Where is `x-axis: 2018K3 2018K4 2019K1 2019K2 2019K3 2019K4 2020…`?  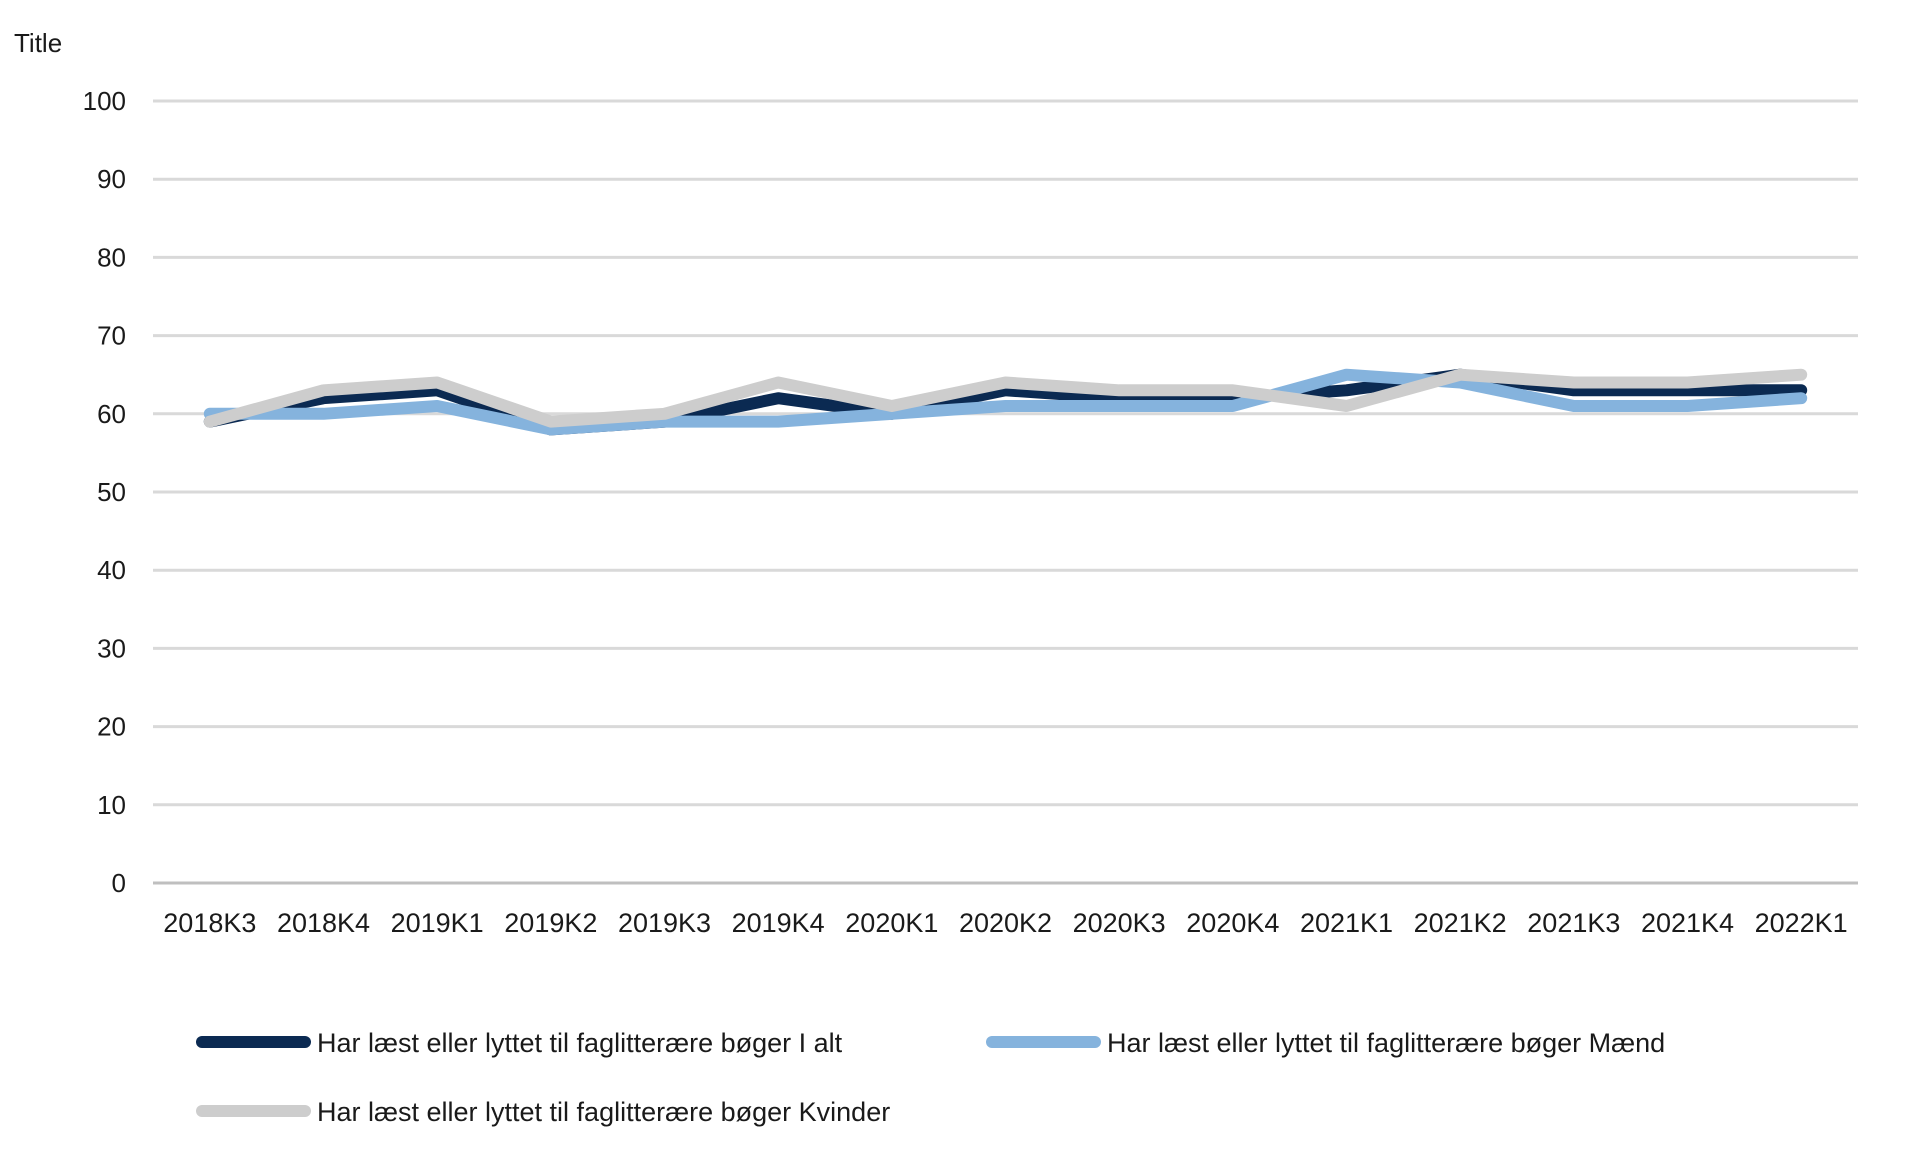
x-axis: 2018K3 2018K4 2019K1 2019K2 2019K3 2019K4 2020… is located at coordinates (1005, 909).